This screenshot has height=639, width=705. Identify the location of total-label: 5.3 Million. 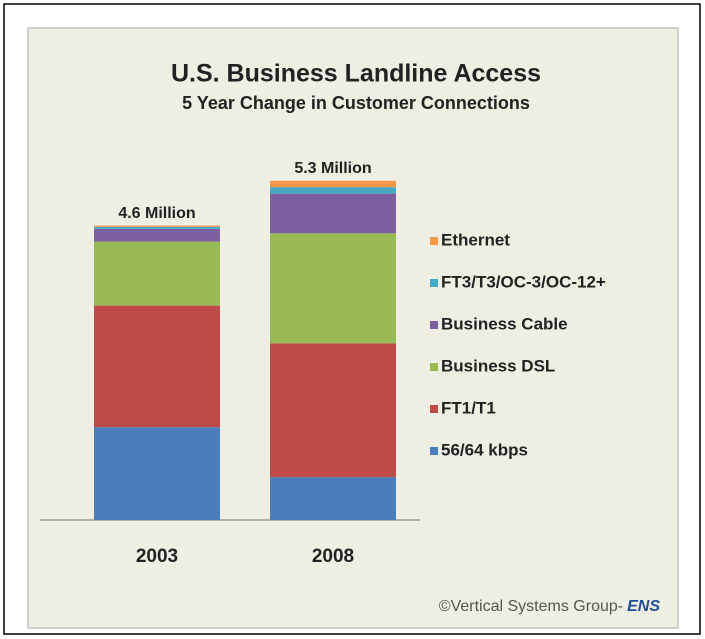
(332, 168).